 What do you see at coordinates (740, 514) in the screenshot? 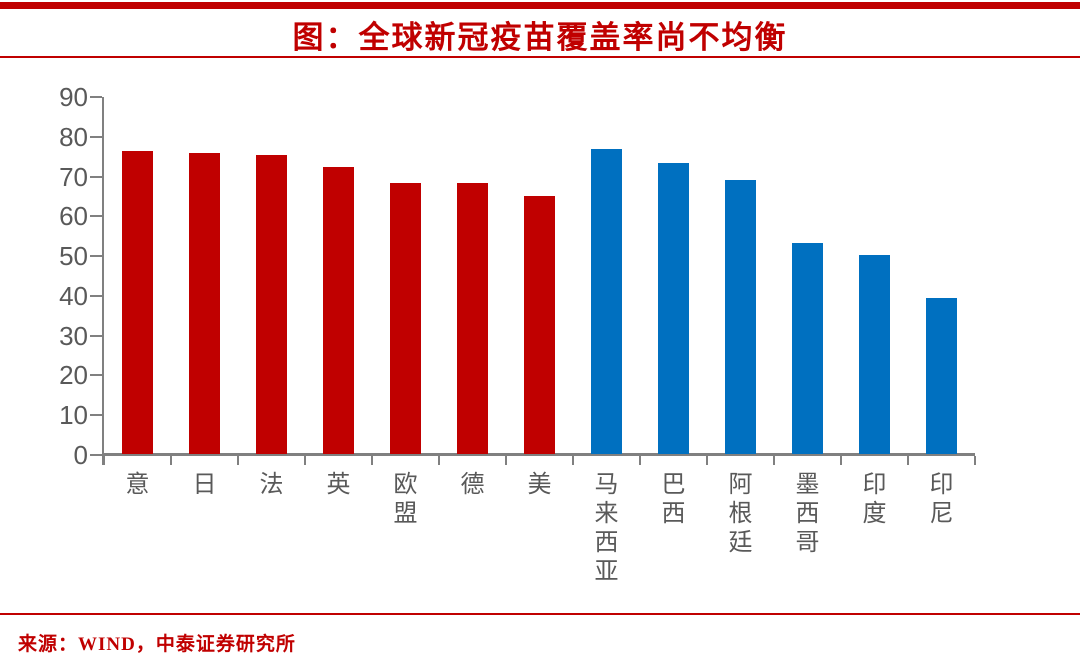
I see `x-axis-category-label: 阿 根 廷` at bounding box center [740, 514].